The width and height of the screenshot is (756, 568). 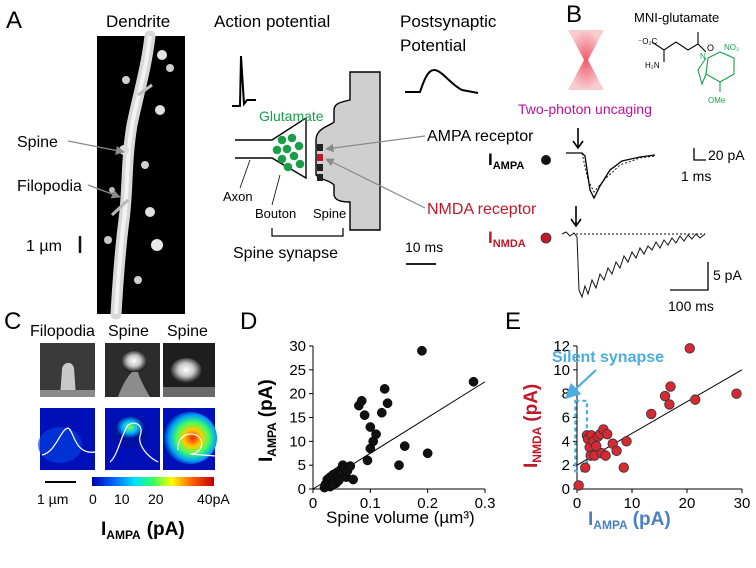 What do you see at coordinates (272, 439) in the screenshot?
I see `d-ylabel-sub: AMPA` at bounding box center [272, 439].